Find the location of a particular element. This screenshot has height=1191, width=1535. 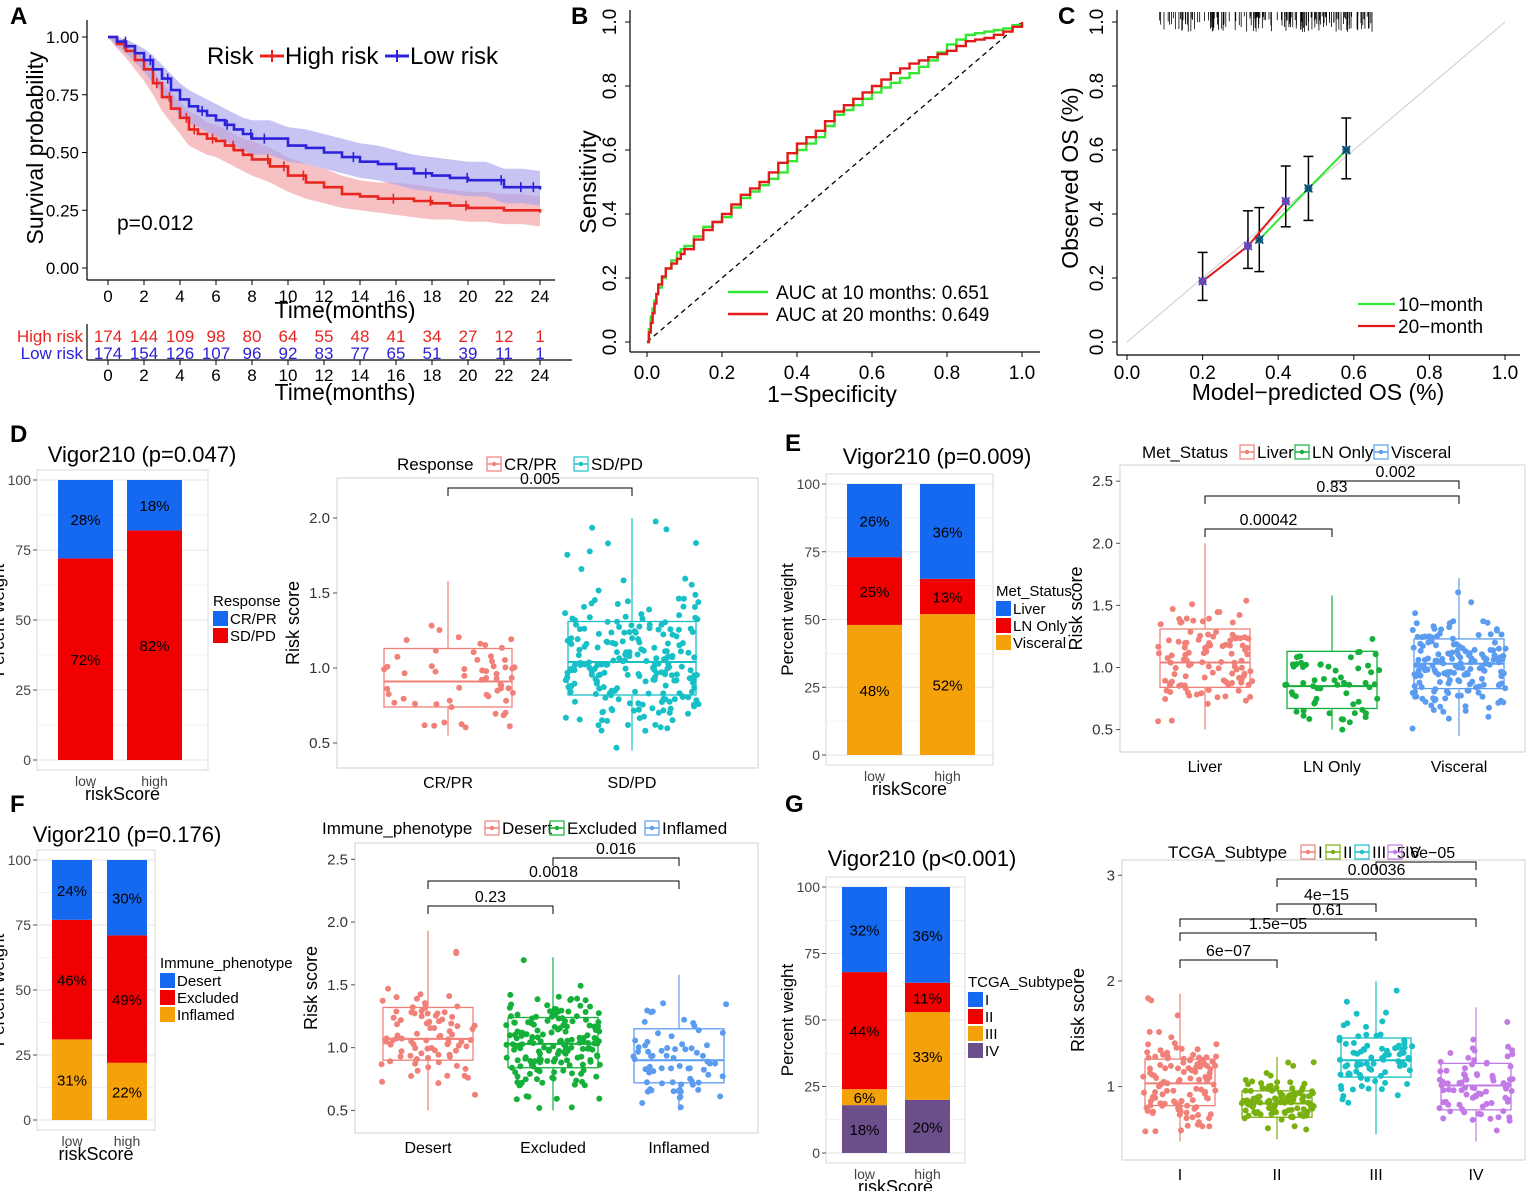

panel-label: C is located at coordinates (1066, 16).